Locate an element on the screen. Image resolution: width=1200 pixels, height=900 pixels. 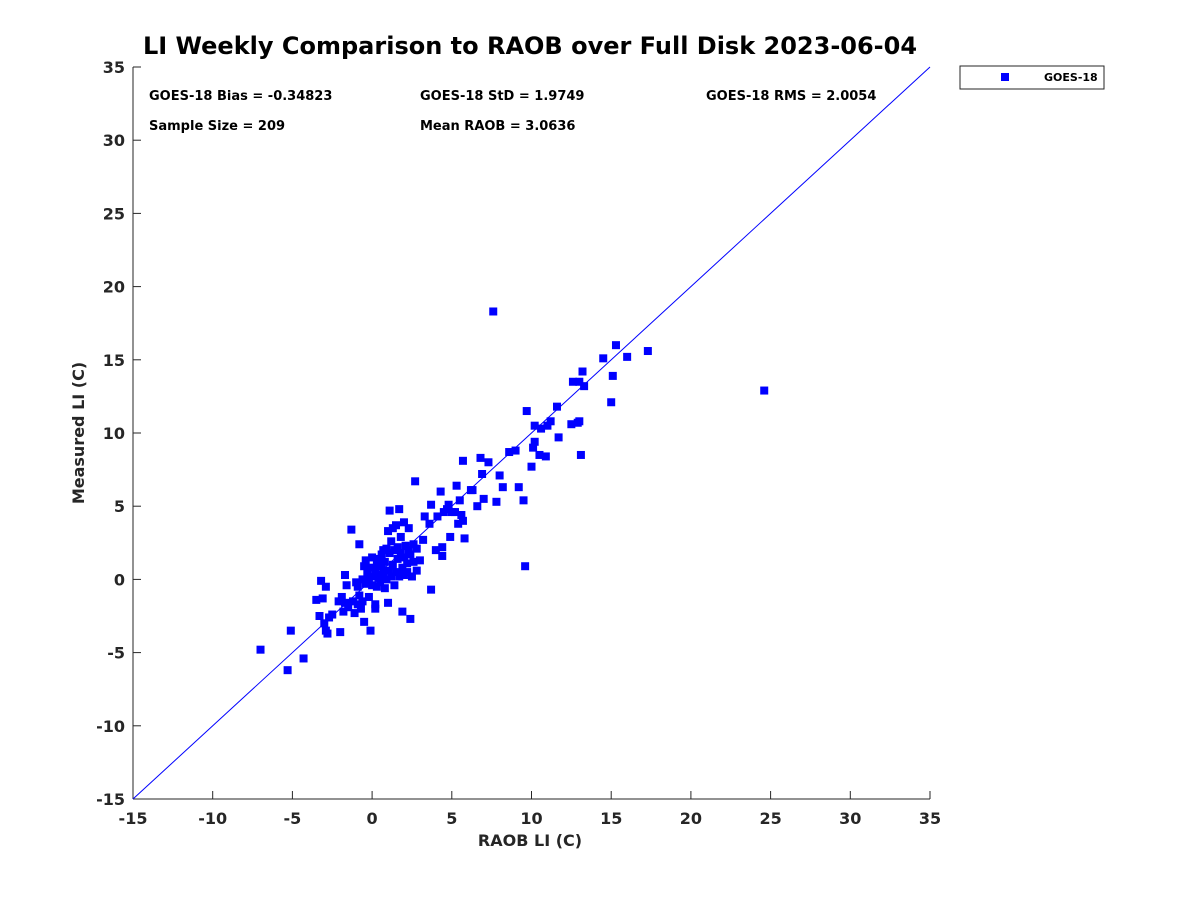
y-tick-label: 30 is located at coordinates (114, 140).